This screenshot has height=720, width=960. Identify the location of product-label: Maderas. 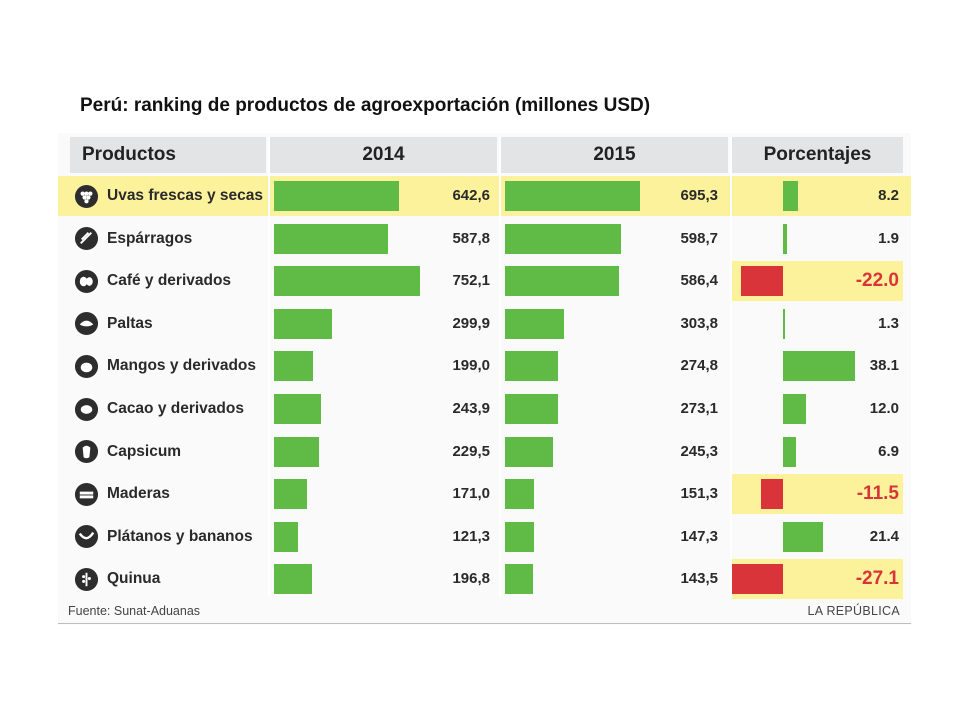
(122, 494).